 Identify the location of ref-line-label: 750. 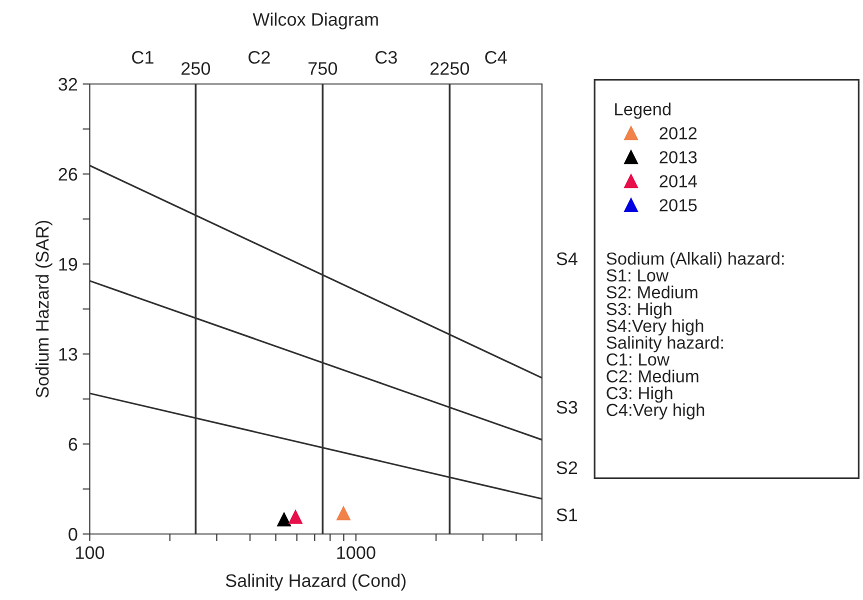
(323, 68).